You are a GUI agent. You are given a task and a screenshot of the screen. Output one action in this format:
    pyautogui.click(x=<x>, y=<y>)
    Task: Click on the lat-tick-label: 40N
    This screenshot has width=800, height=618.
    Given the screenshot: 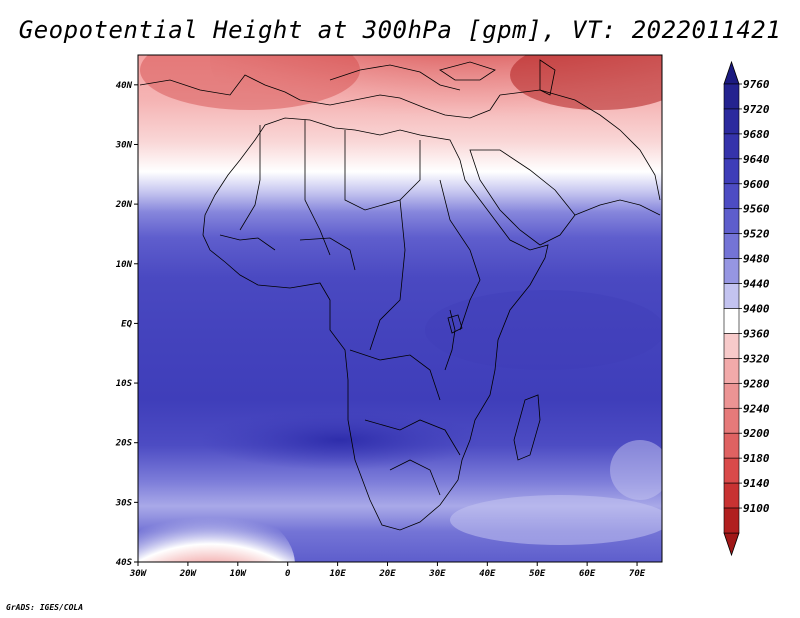 What is the action you would take?
    pyautogui.click(x=124, y=86)
    